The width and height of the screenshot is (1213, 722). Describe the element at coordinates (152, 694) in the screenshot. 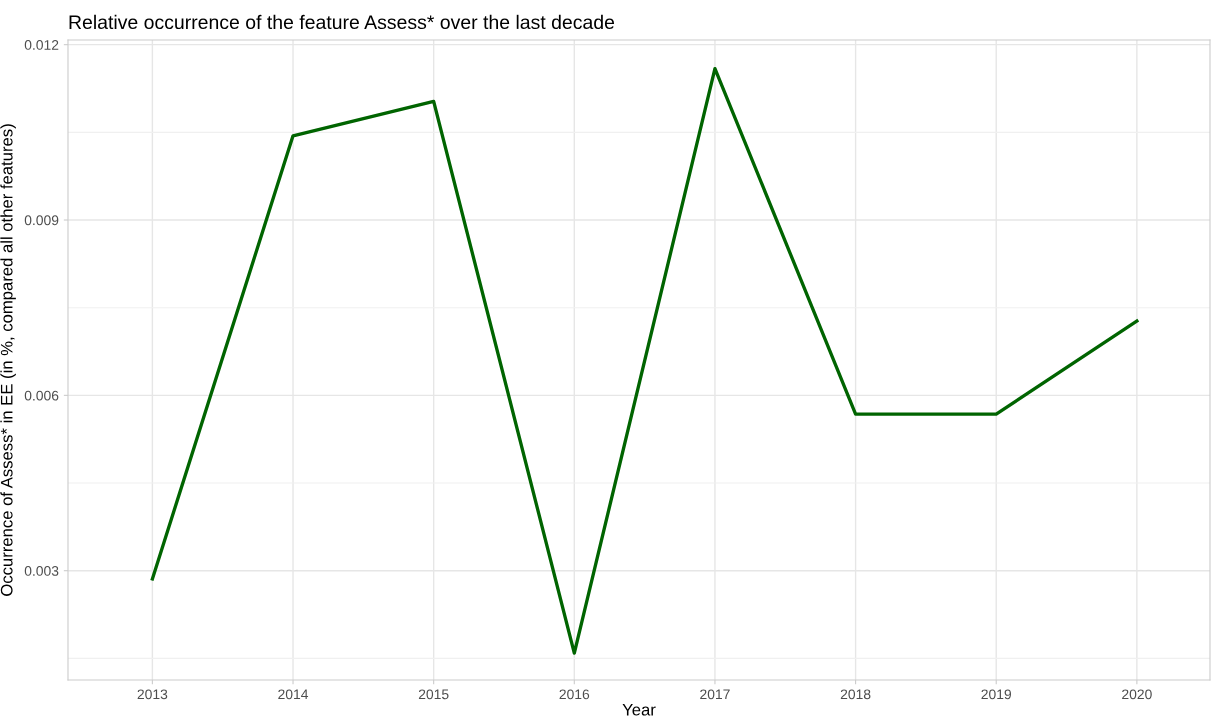

I see `x-tick-label: 2013` at that location.